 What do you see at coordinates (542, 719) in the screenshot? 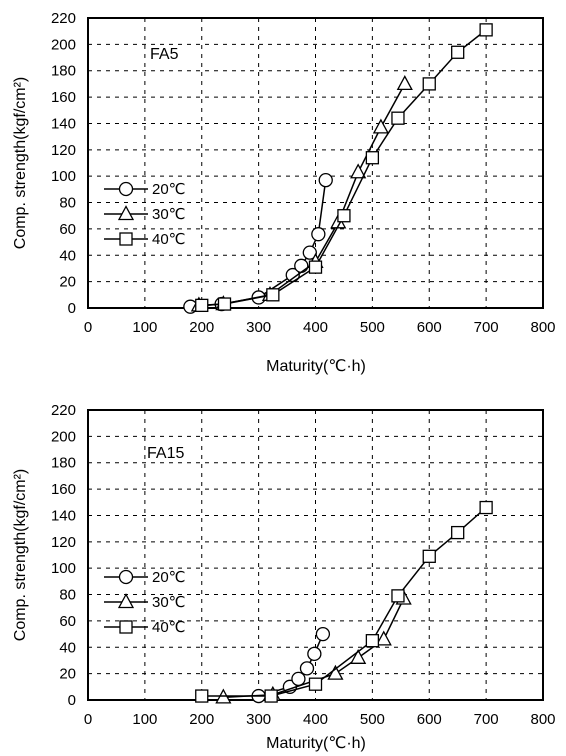
I see `x-tick-label: 800` at bounding box center [542, 719].